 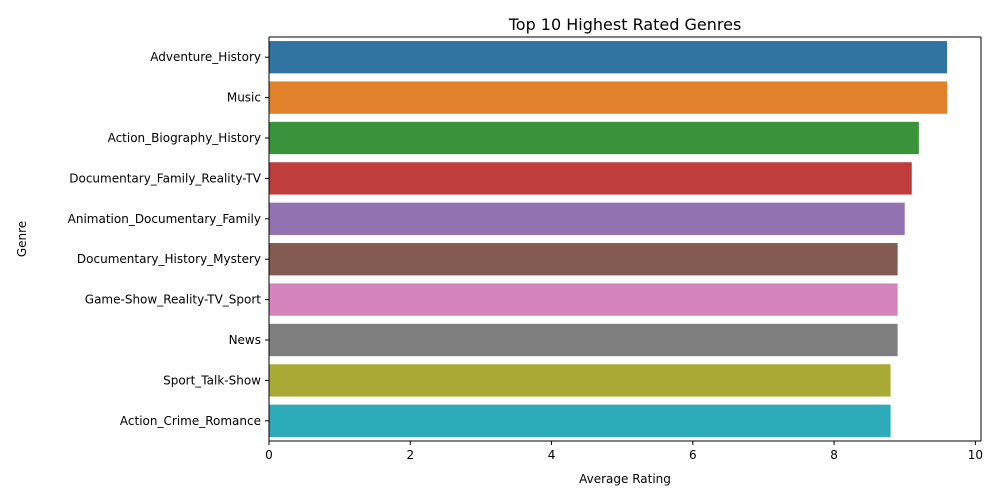 What do you see at coordinates (205, 57) in the screenshot?
I see `y-tick-label: Adventure_History` at bounding box center [205, 57].